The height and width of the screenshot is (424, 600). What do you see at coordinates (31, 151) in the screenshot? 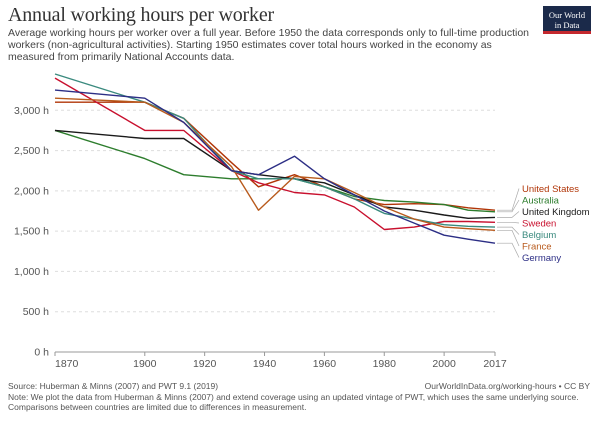
I see `y-tick-label: 2,500 h` at bounding box center [31, 151].